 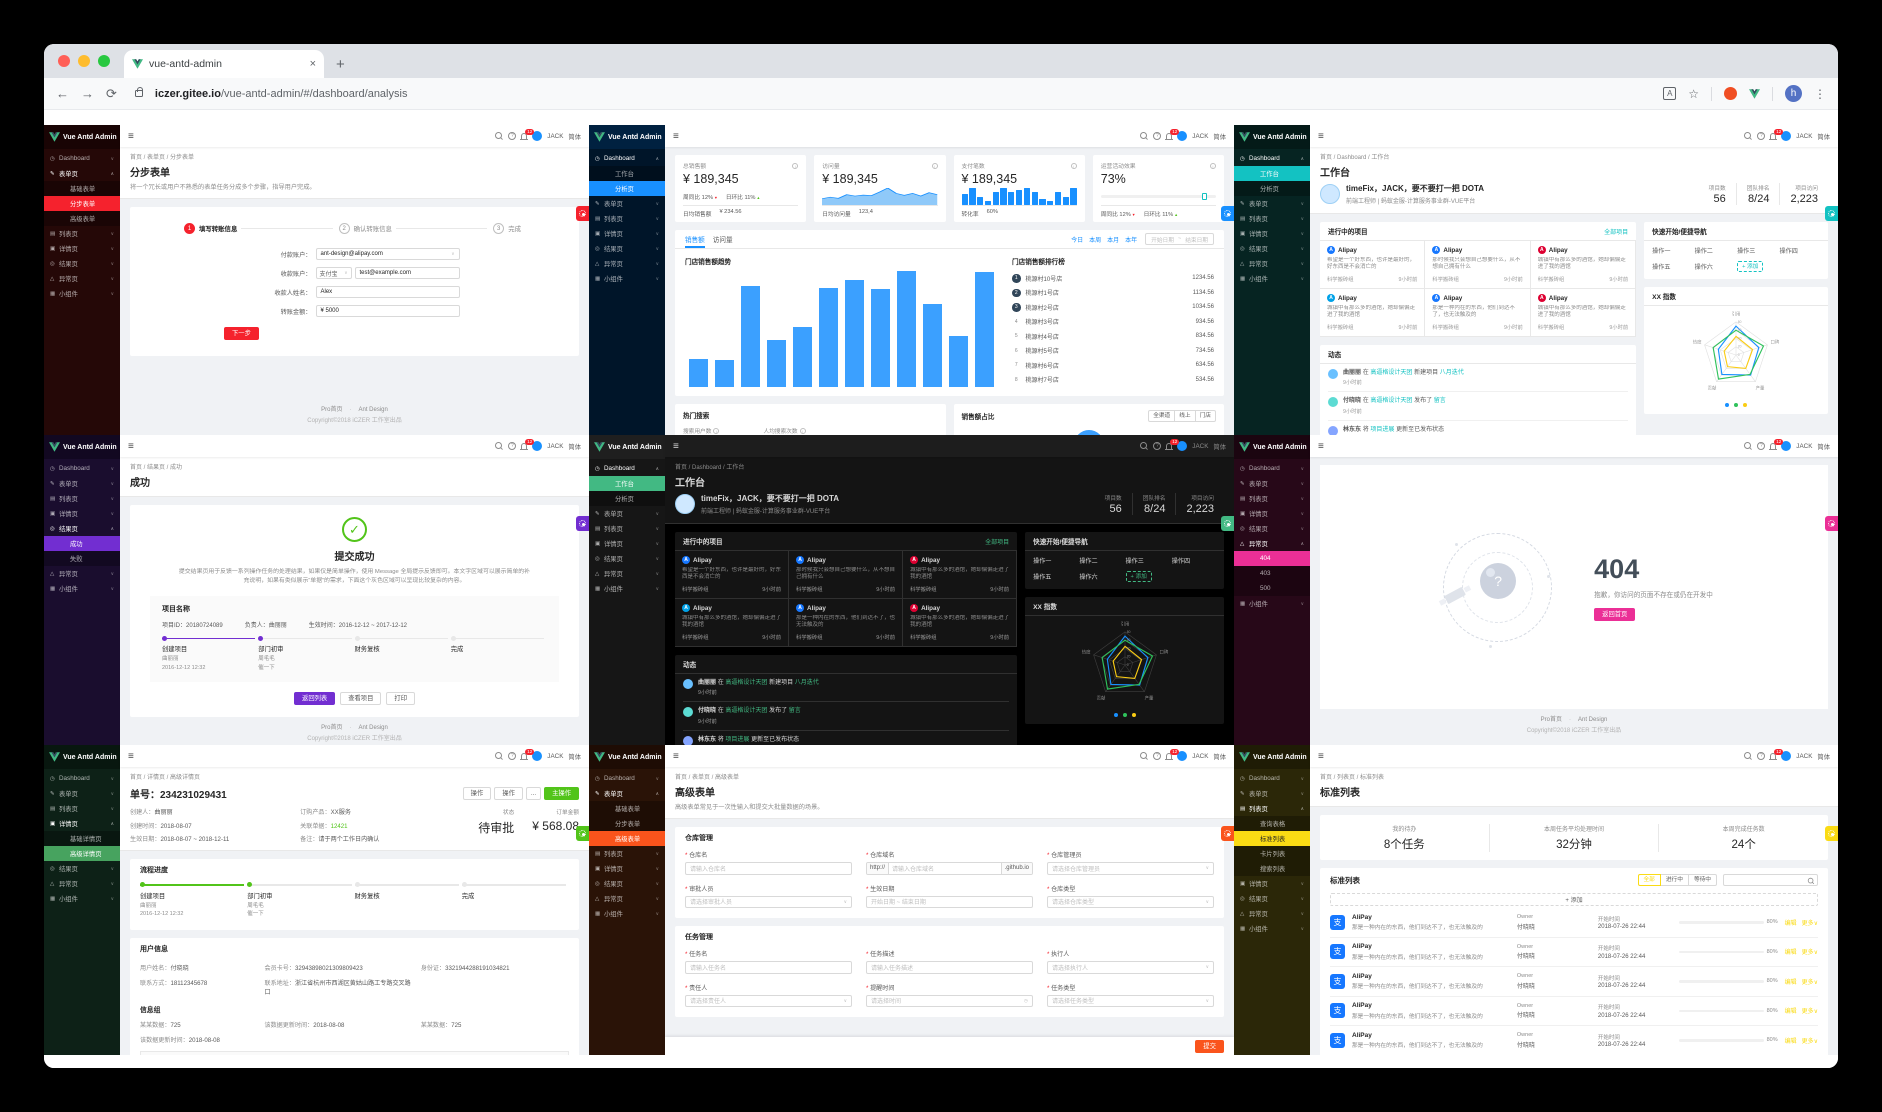 I want to click on form-input: ¥ 5000, so click(x=387, y=311).